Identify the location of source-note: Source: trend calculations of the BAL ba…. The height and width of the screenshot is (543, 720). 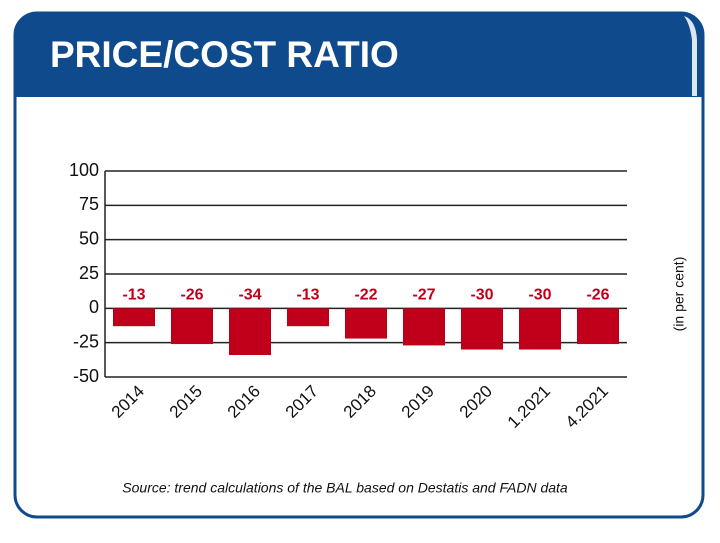
(345, 488).